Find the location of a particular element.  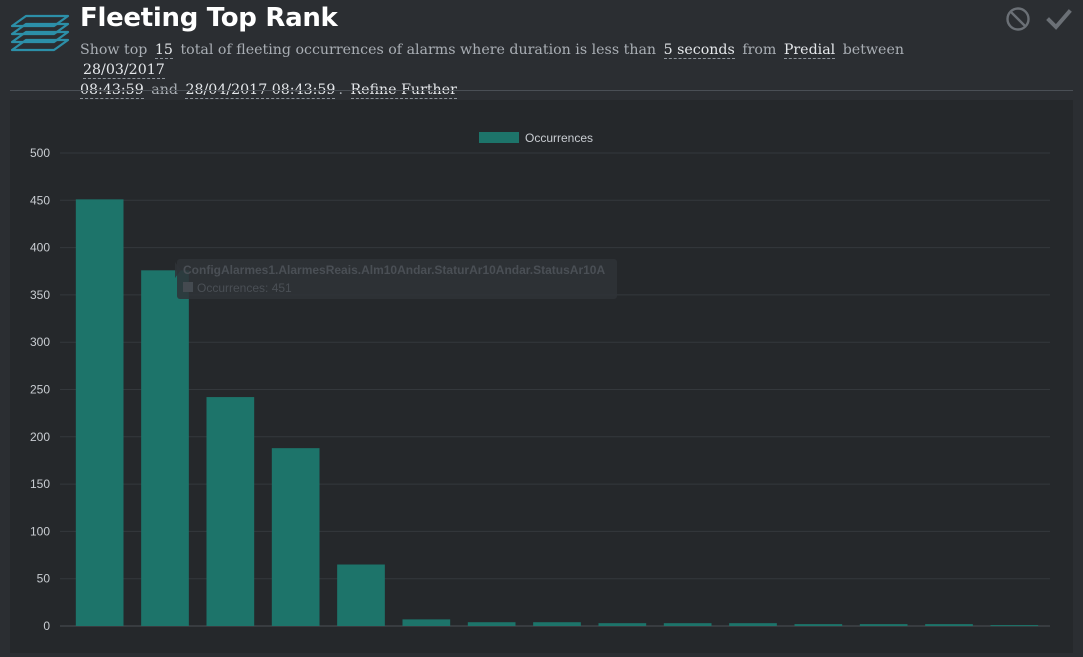

y-tick-label: 50 is located at coordinates (44, 579).